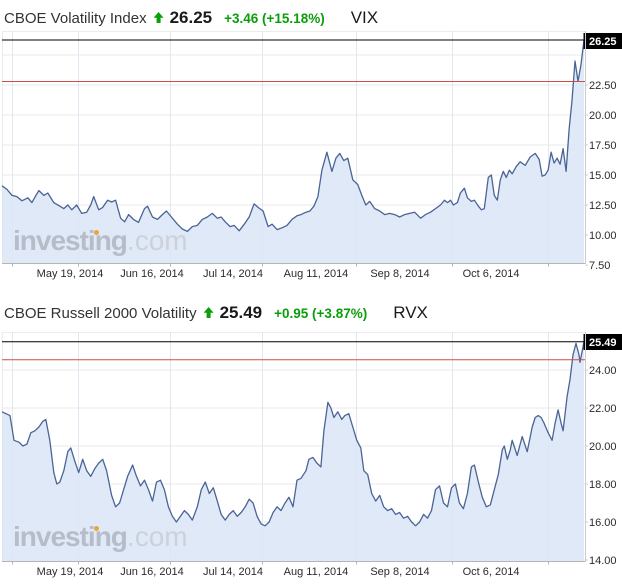 Image resolution: width=622 pixels, height=584 pixels. What do you see at coordinates (100, 313) in the screenshot?
I see `instrument-name: CBOE Russell 2000 Volatility` at bounding box center [100, 313].